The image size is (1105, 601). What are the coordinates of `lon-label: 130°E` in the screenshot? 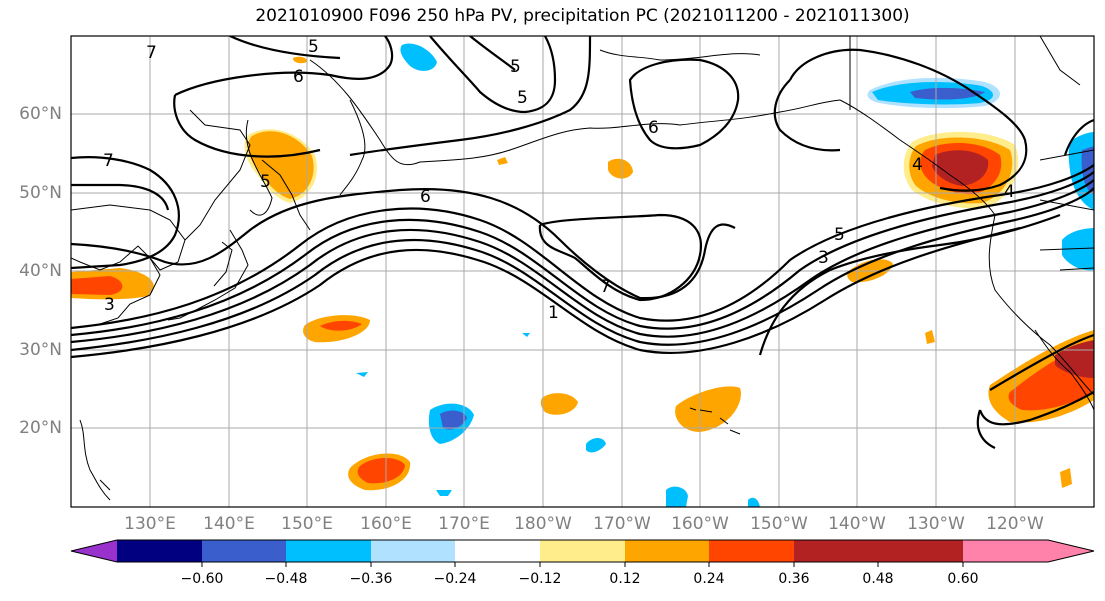 It's located at (150, 524).